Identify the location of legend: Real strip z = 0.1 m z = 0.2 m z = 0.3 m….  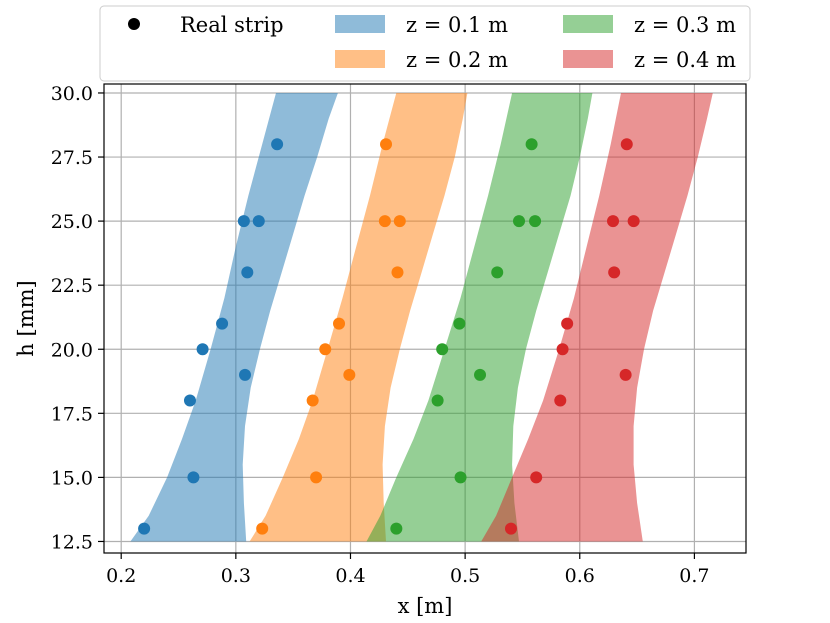
(425, 43).